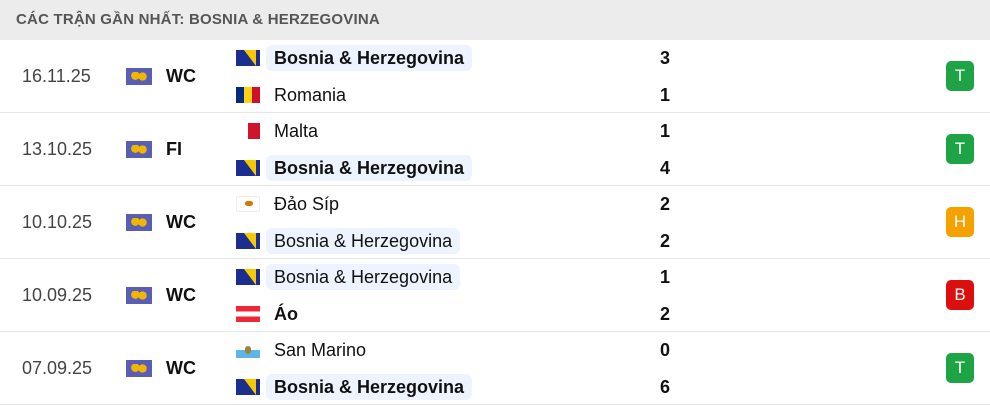 This screenshot has height=405, width=990. Describe the element at coordinates (310, 95) in the screenshot. I see `team-name: Romania` at that location.